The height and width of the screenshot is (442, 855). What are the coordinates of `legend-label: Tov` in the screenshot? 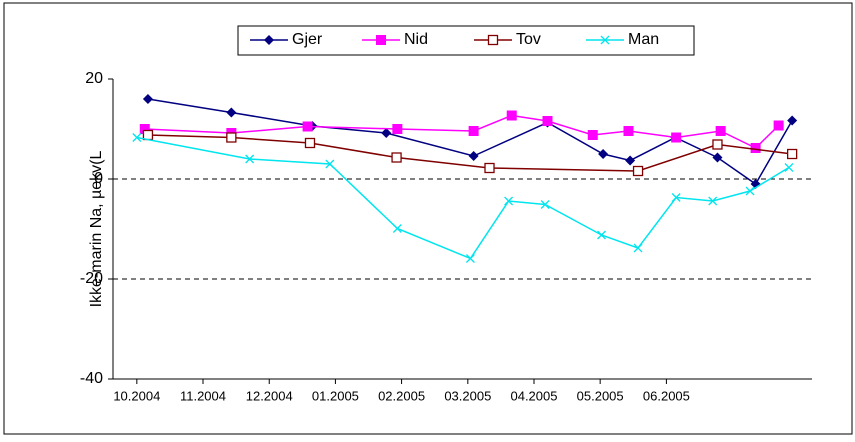 It's located at (528, 39).